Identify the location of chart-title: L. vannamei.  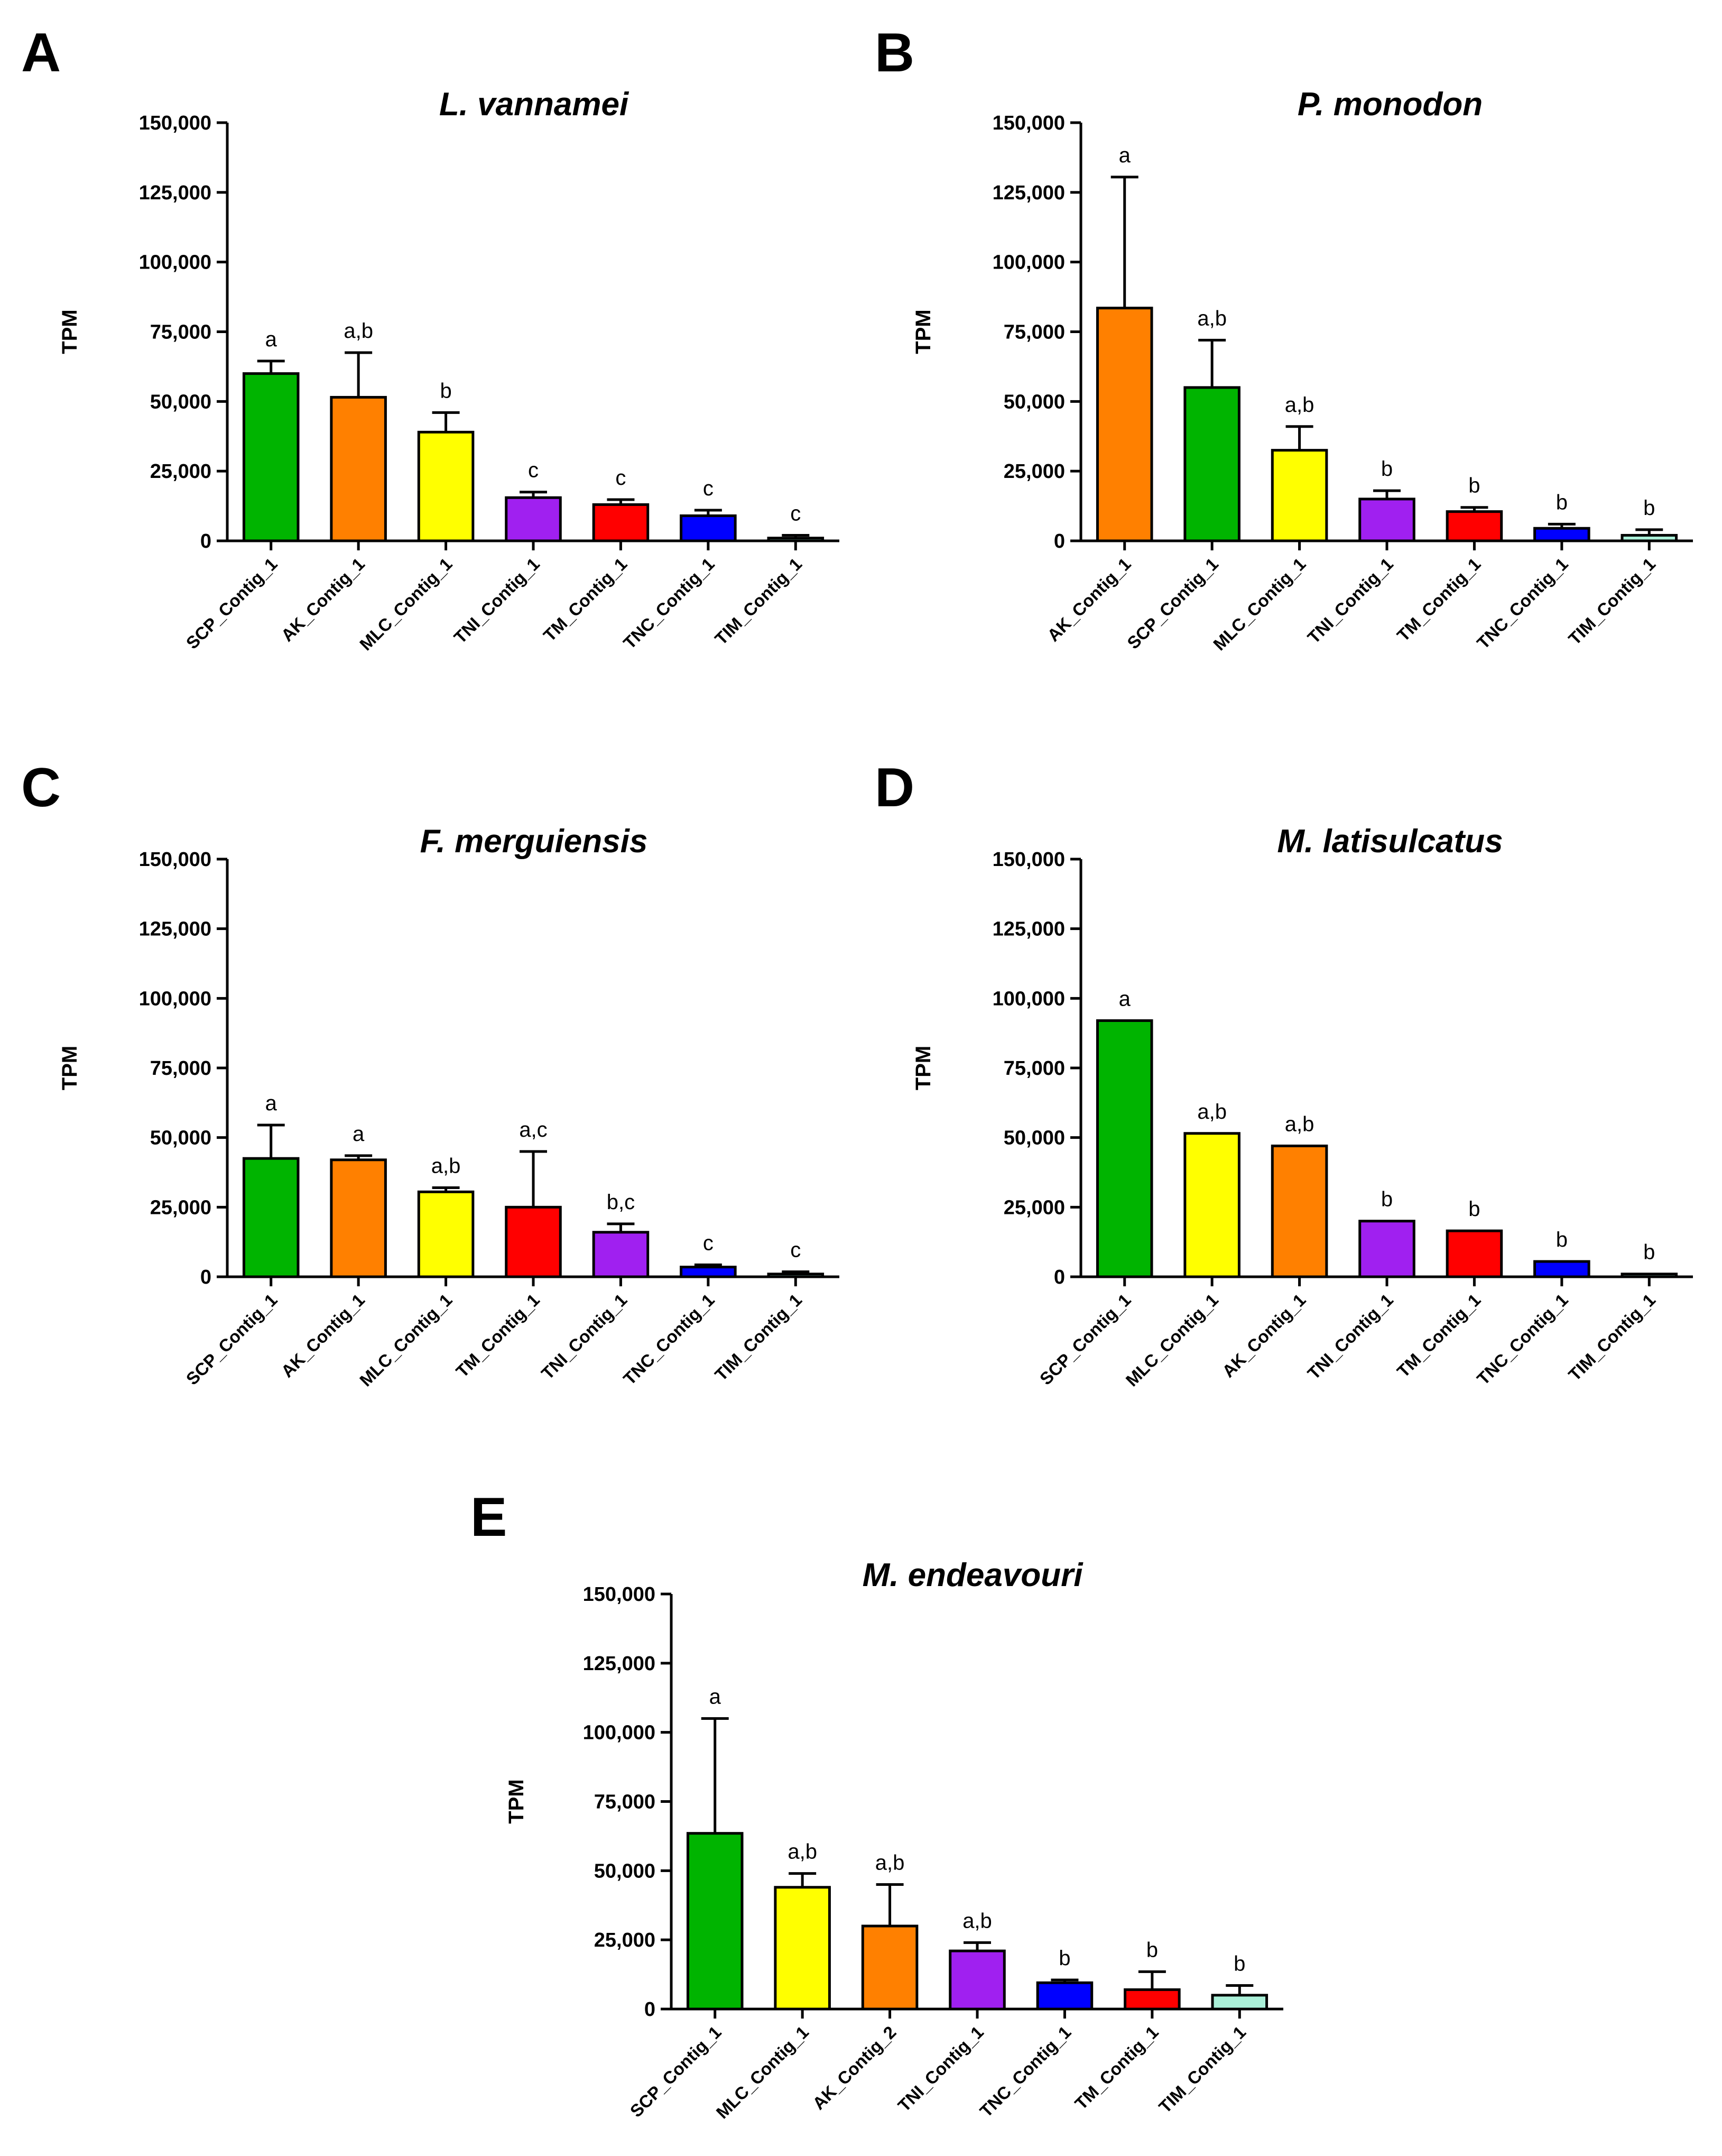
(534, 104).